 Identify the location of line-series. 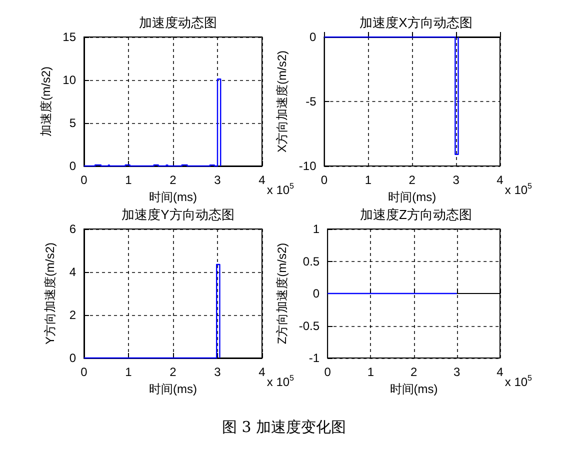
(152, 122).